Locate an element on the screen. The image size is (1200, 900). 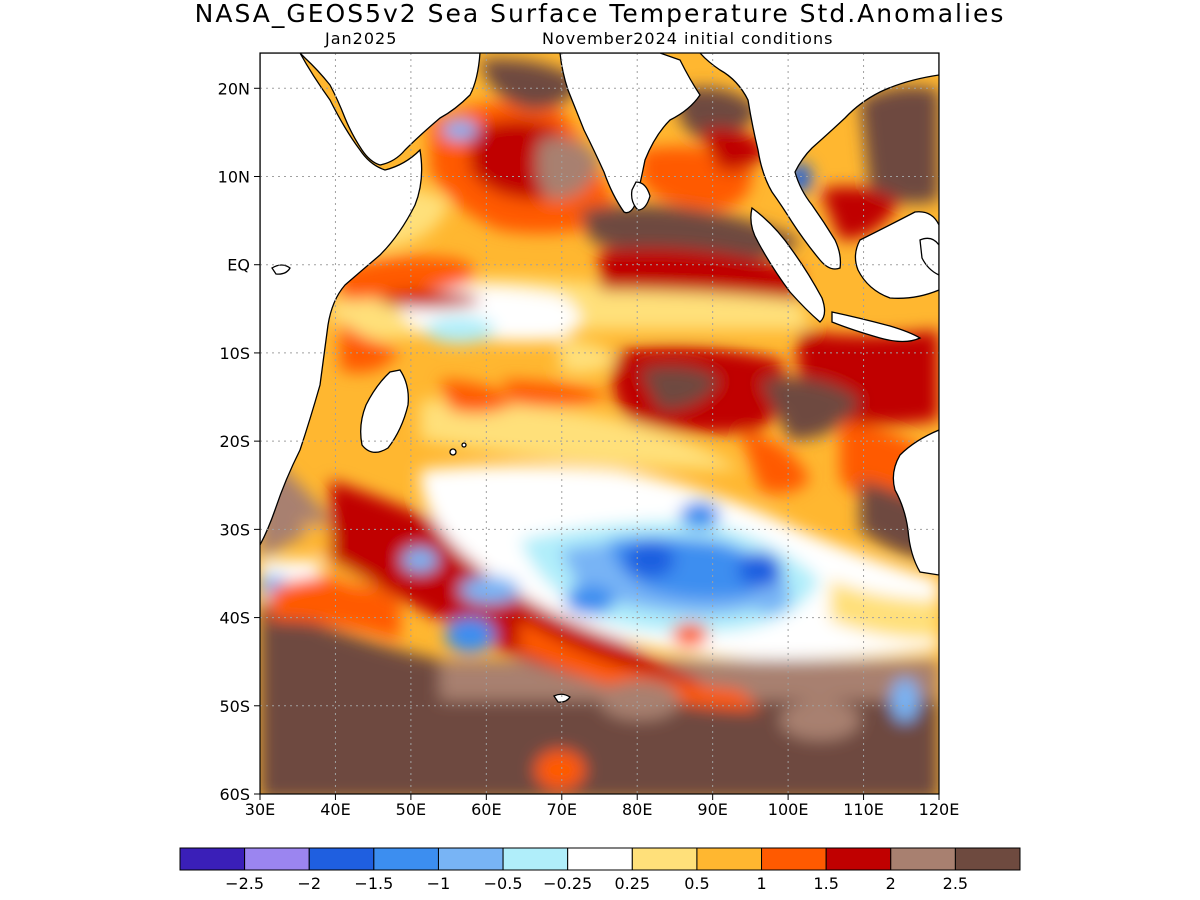
lon-tick-label: 100E is located at coordinates (788, 809).